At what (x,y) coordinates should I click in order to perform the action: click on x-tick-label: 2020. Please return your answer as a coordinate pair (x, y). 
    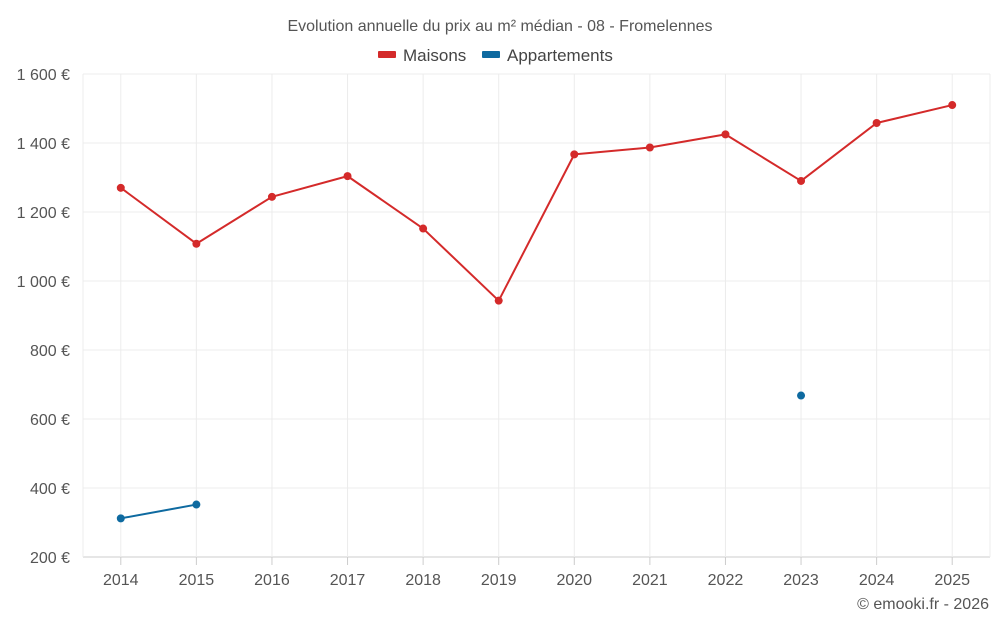
    Looking at the image, I should click on (574, 580).